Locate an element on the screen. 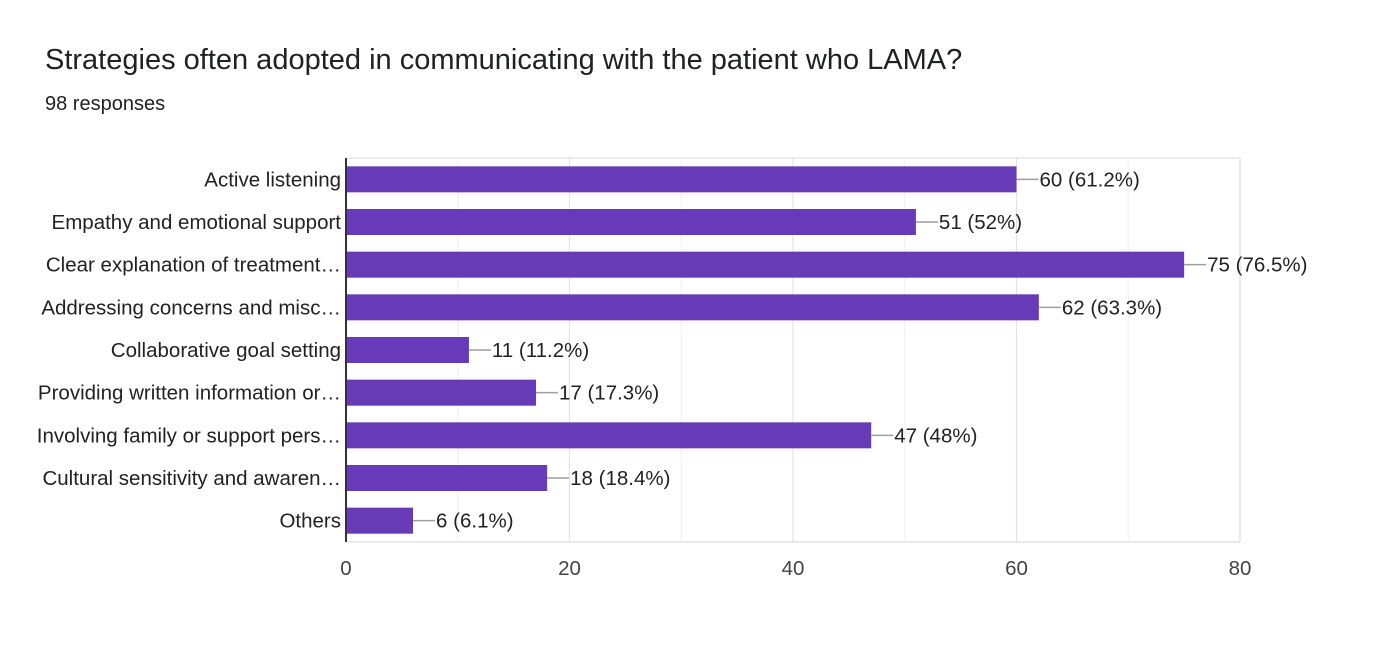 The width and height of the screenshot is (1379, 656). category-label: Collaborative goal setting is located at coordinates (226, 350).